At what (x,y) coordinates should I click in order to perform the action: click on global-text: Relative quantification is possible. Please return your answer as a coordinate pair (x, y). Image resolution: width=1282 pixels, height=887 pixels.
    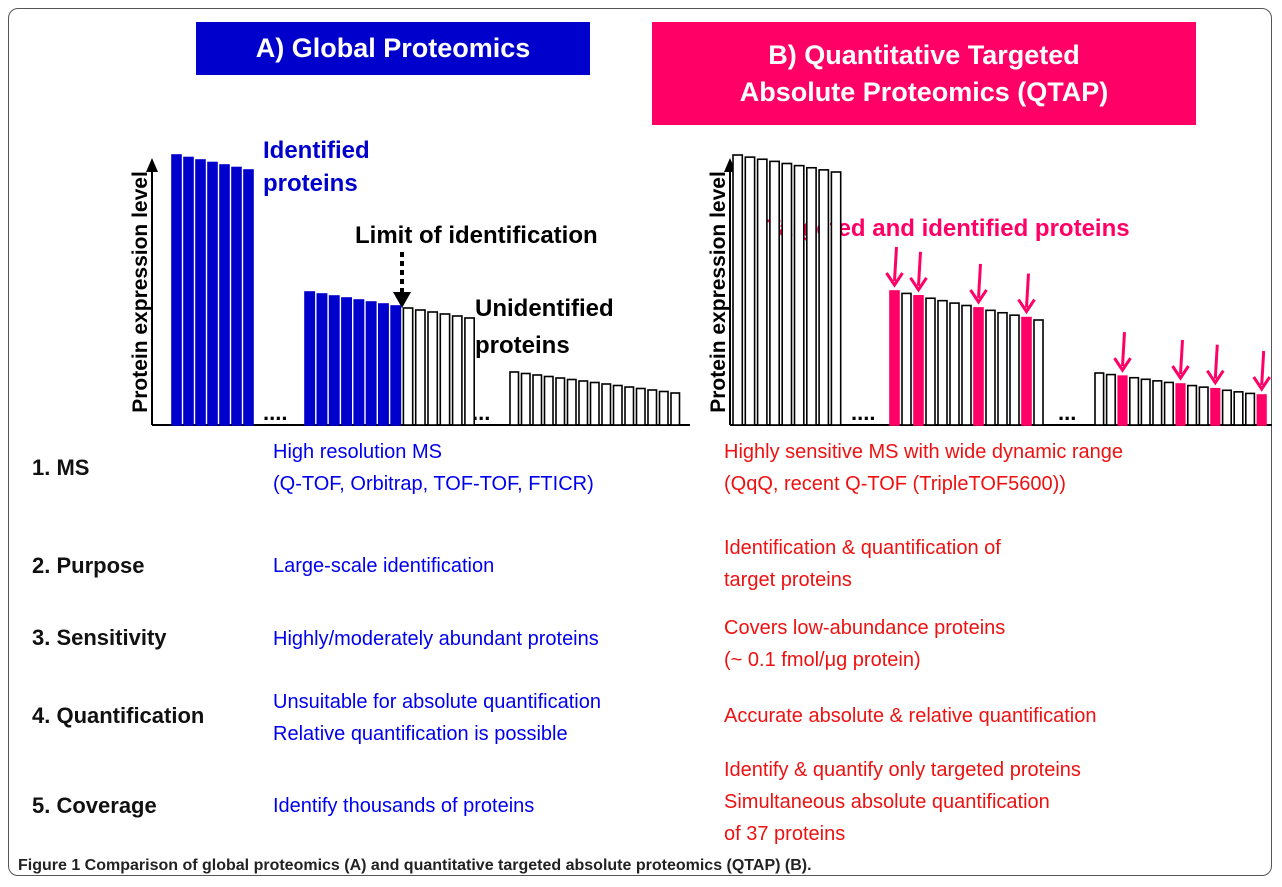
    Looking at the image, I should click on (420, 734).